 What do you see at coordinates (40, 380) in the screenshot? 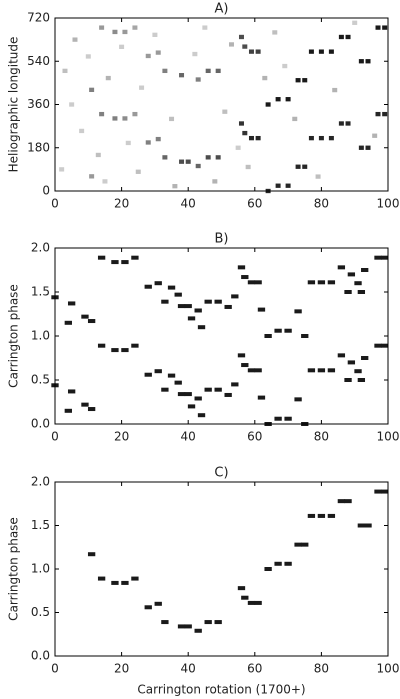
I see `y-tick-label: 0.5` at bounding box center [40, 380].